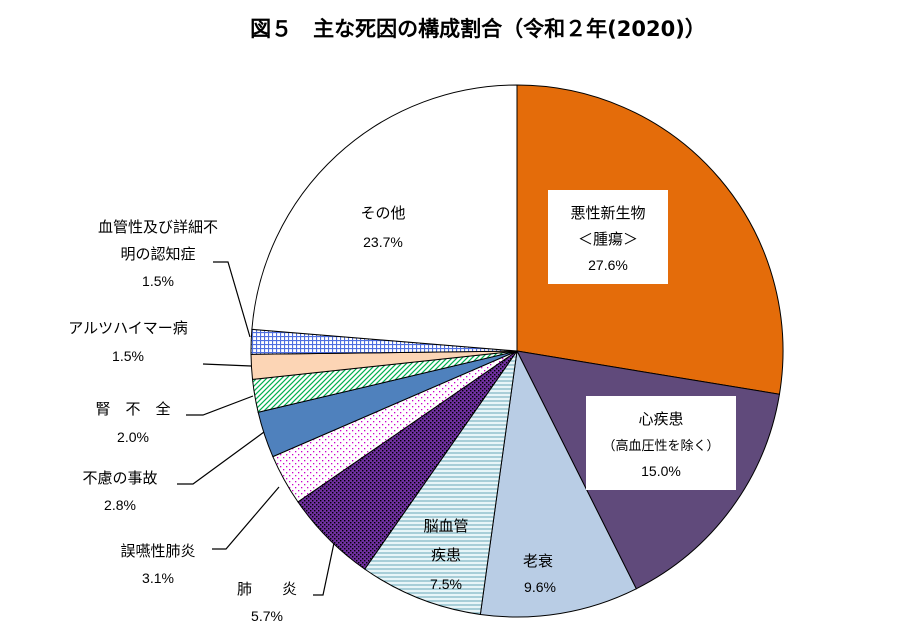 The width and height of the screenshot is (898, 637). Describe the element at coordinates (660, 419) in the screenshot. I see `label-heart-name: 心疾患` at that location.